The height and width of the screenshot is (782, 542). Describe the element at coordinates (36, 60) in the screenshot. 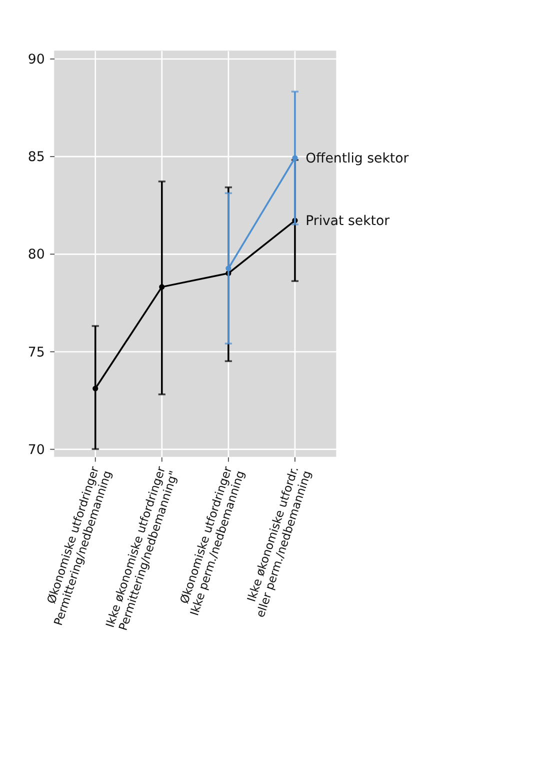

I see `y-tick-label: 90` at that location.